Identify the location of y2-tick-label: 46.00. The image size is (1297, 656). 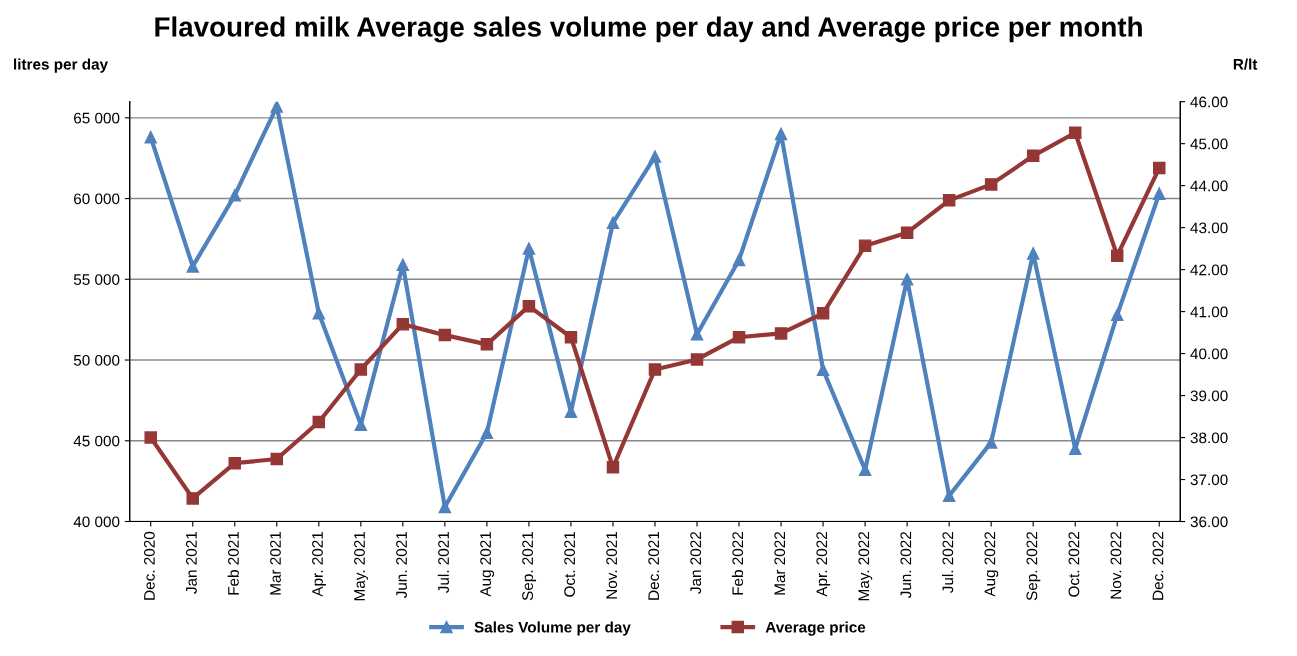
(1209, 102).